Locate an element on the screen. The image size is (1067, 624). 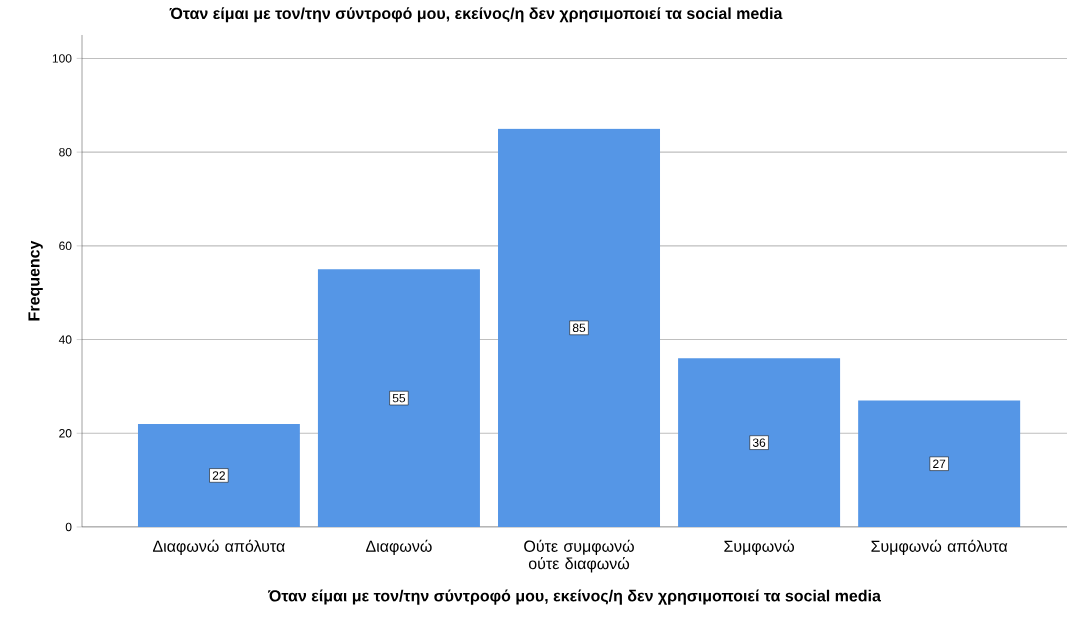
x-axis-title: Όταν είμαι με τον/την σύντροφό μου, εκείνος/η δεν χρησιμοποιεί τα social media is located at coordinates (574, 597).